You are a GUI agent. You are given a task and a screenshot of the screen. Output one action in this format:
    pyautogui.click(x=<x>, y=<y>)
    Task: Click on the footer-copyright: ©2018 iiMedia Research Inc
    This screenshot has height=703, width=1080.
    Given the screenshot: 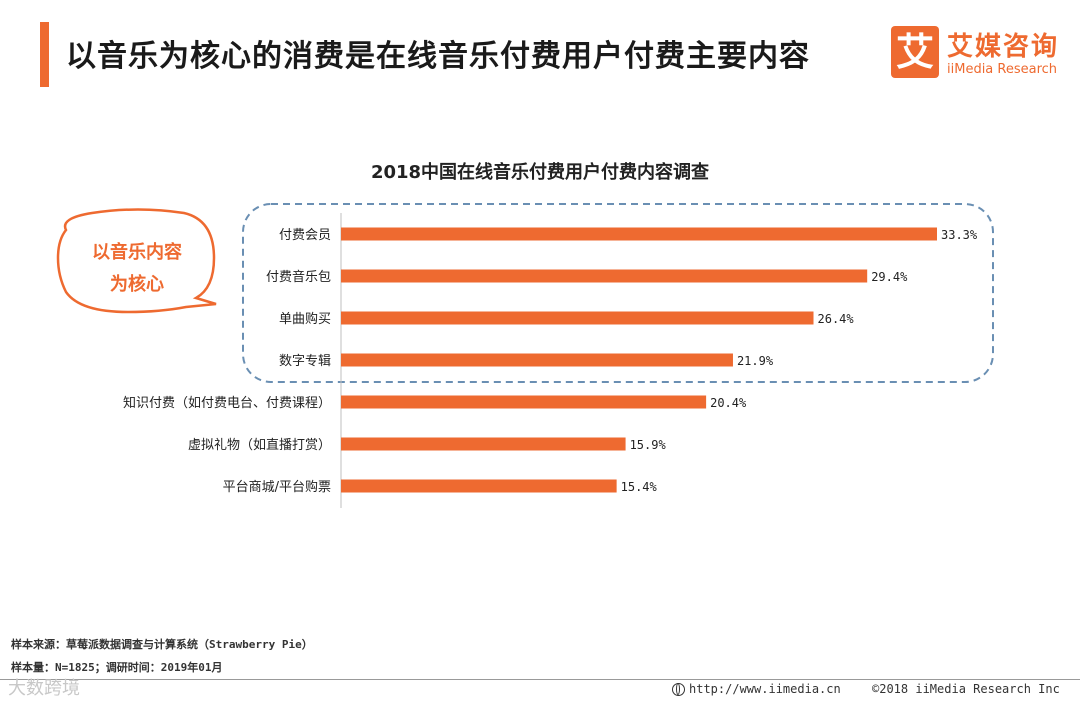 What is the action you would take?
    pyautogui.click(x=966, y=689)
    